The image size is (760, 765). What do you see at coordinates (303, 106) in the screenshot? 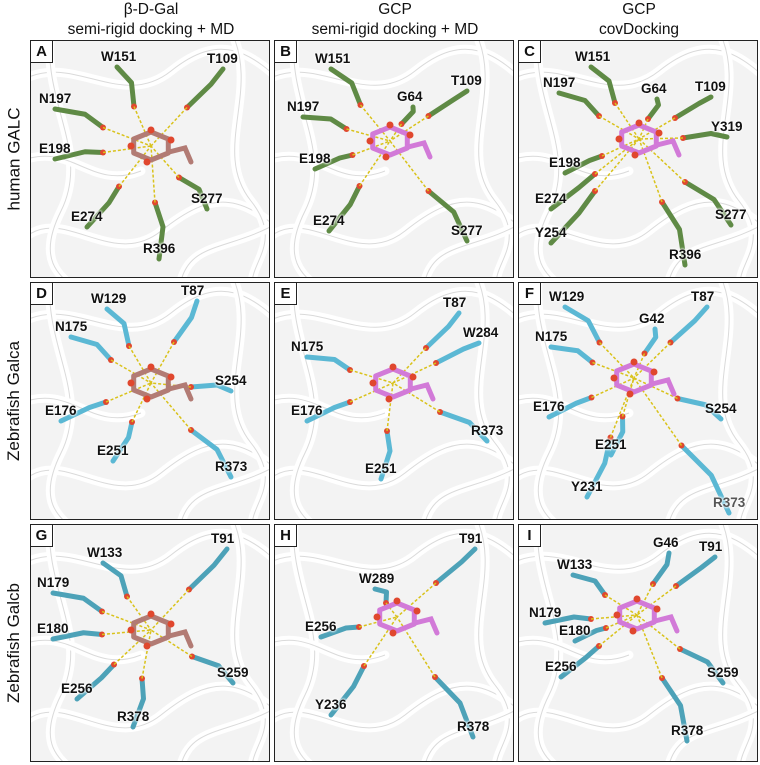
I see `residue-label: N197` at bounding box center [303, 106].